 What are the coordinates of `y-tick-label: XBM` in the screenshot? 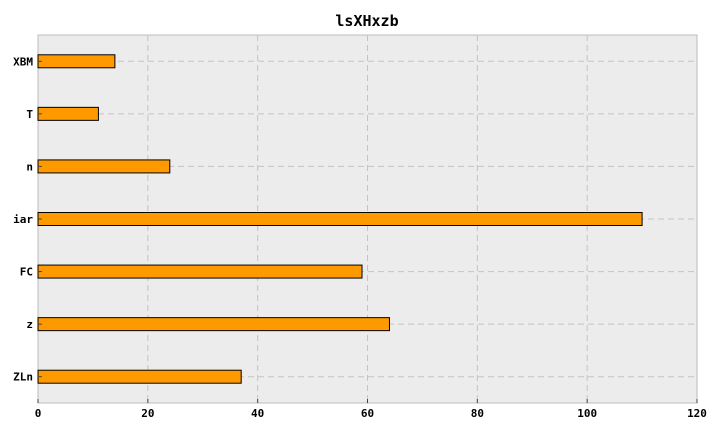 It's located at (23, 61).